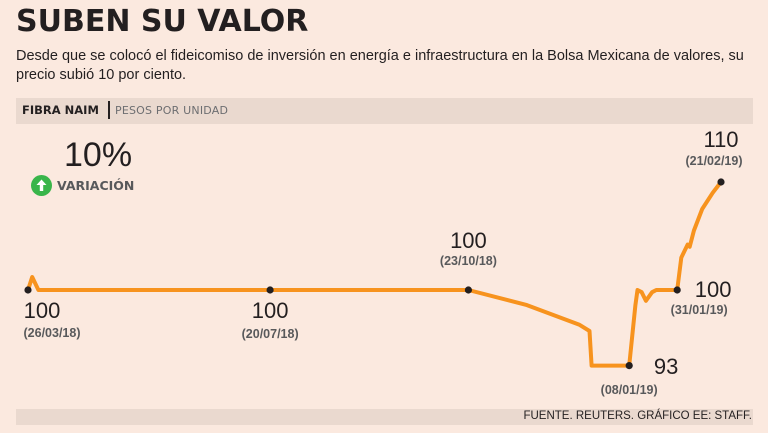 The height and width of the screenshot is (433, 768). What do you see at coordinates (721, 139) in the screenshot?
I see `value-label: 110` at bounding box center [721, 139].